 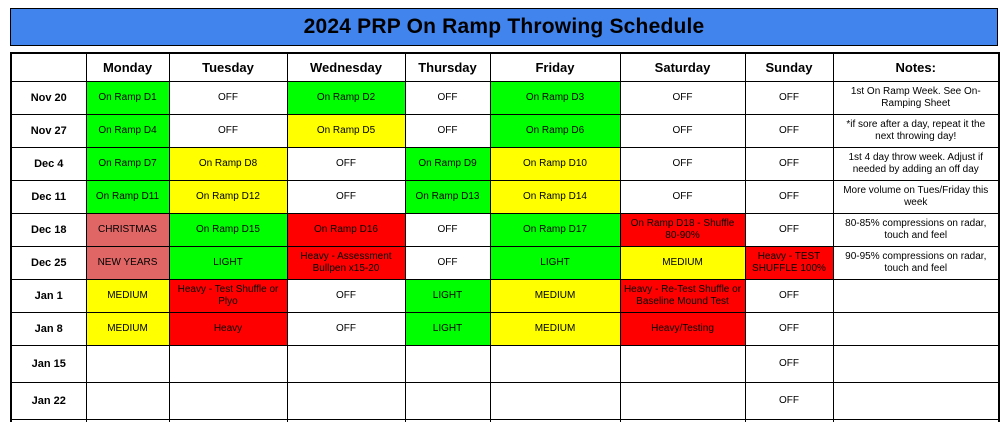 What do you see at coordinates (555, 196) in the screenshot?
I see `cell-friday: On Ramp D14` at bounding box center [555, 196].